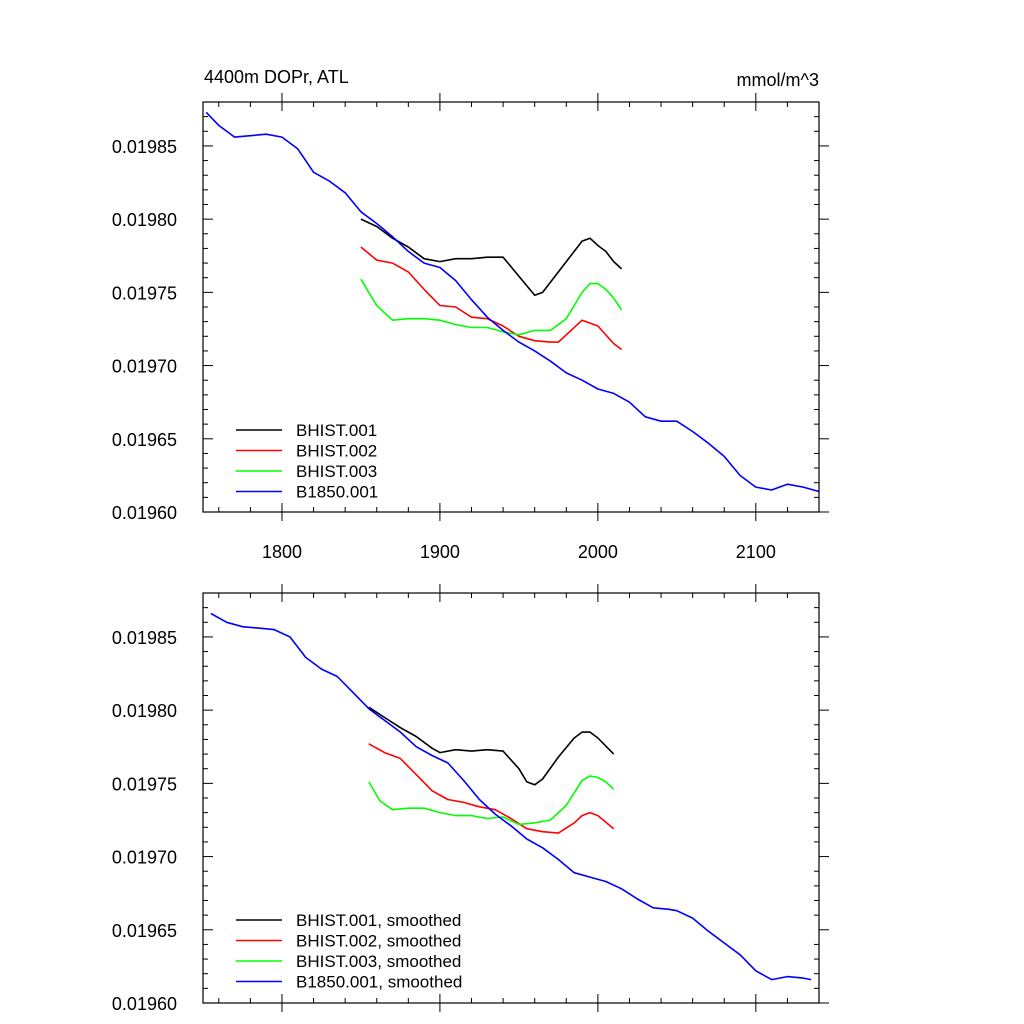  I want to click on legend-label: BHIST.001, so click(336, 430).